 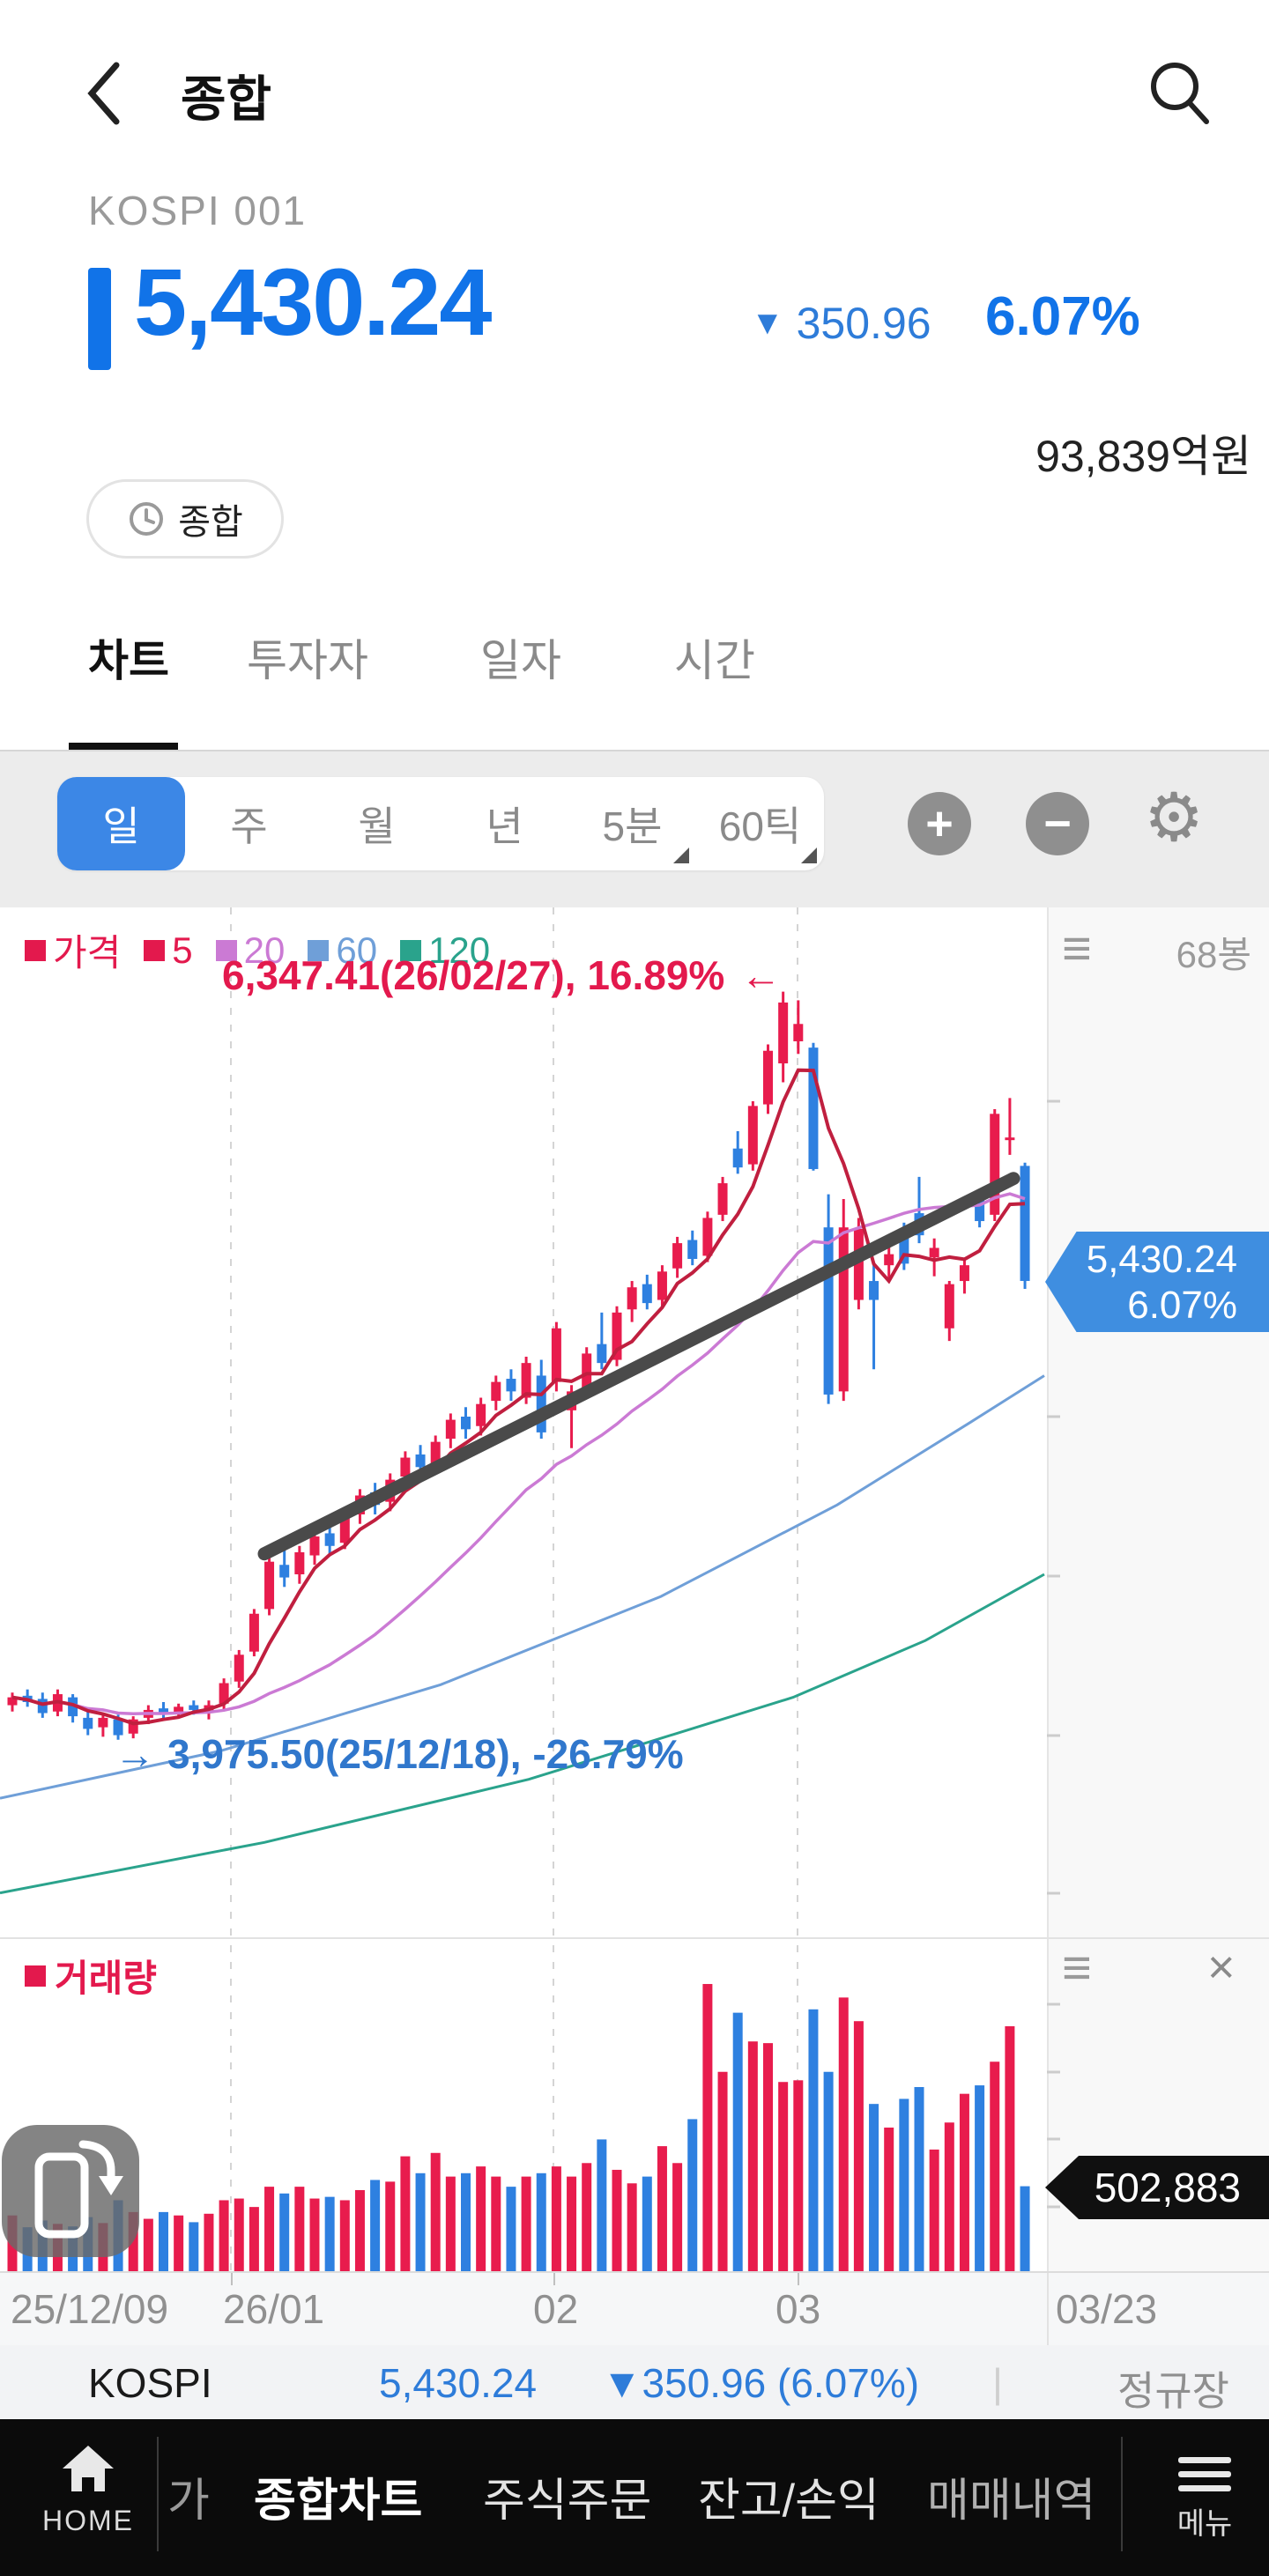 What do you see at coordinates (158, 2494) in the screenshot?
I see `nav-divider-left` at bounding box center [158, 2494].